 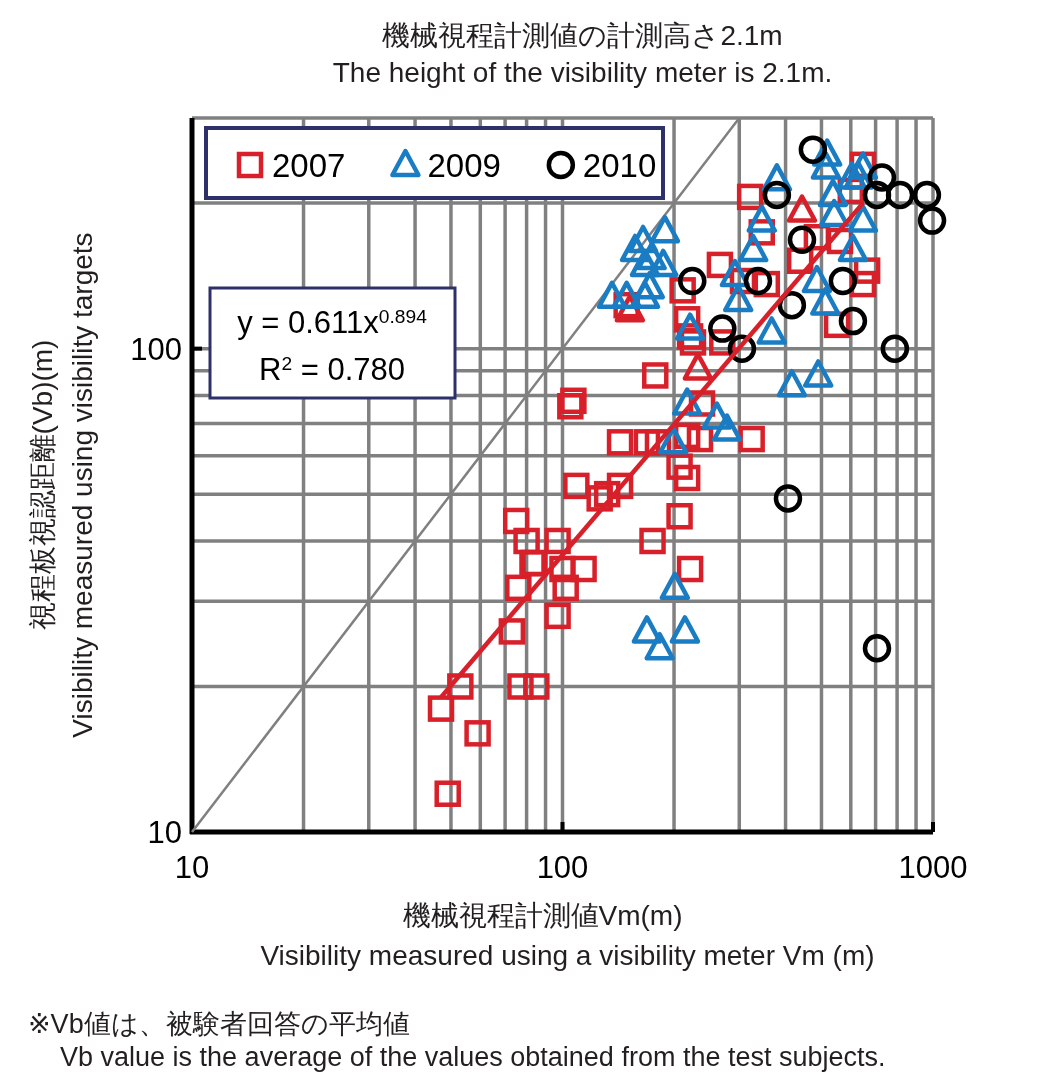 What do you see at coordinates (582, 72) in the screenshot?
I see `chart-subtitle: The height of the visibility meter is 2.1m.` at bounding box center [582, 72].